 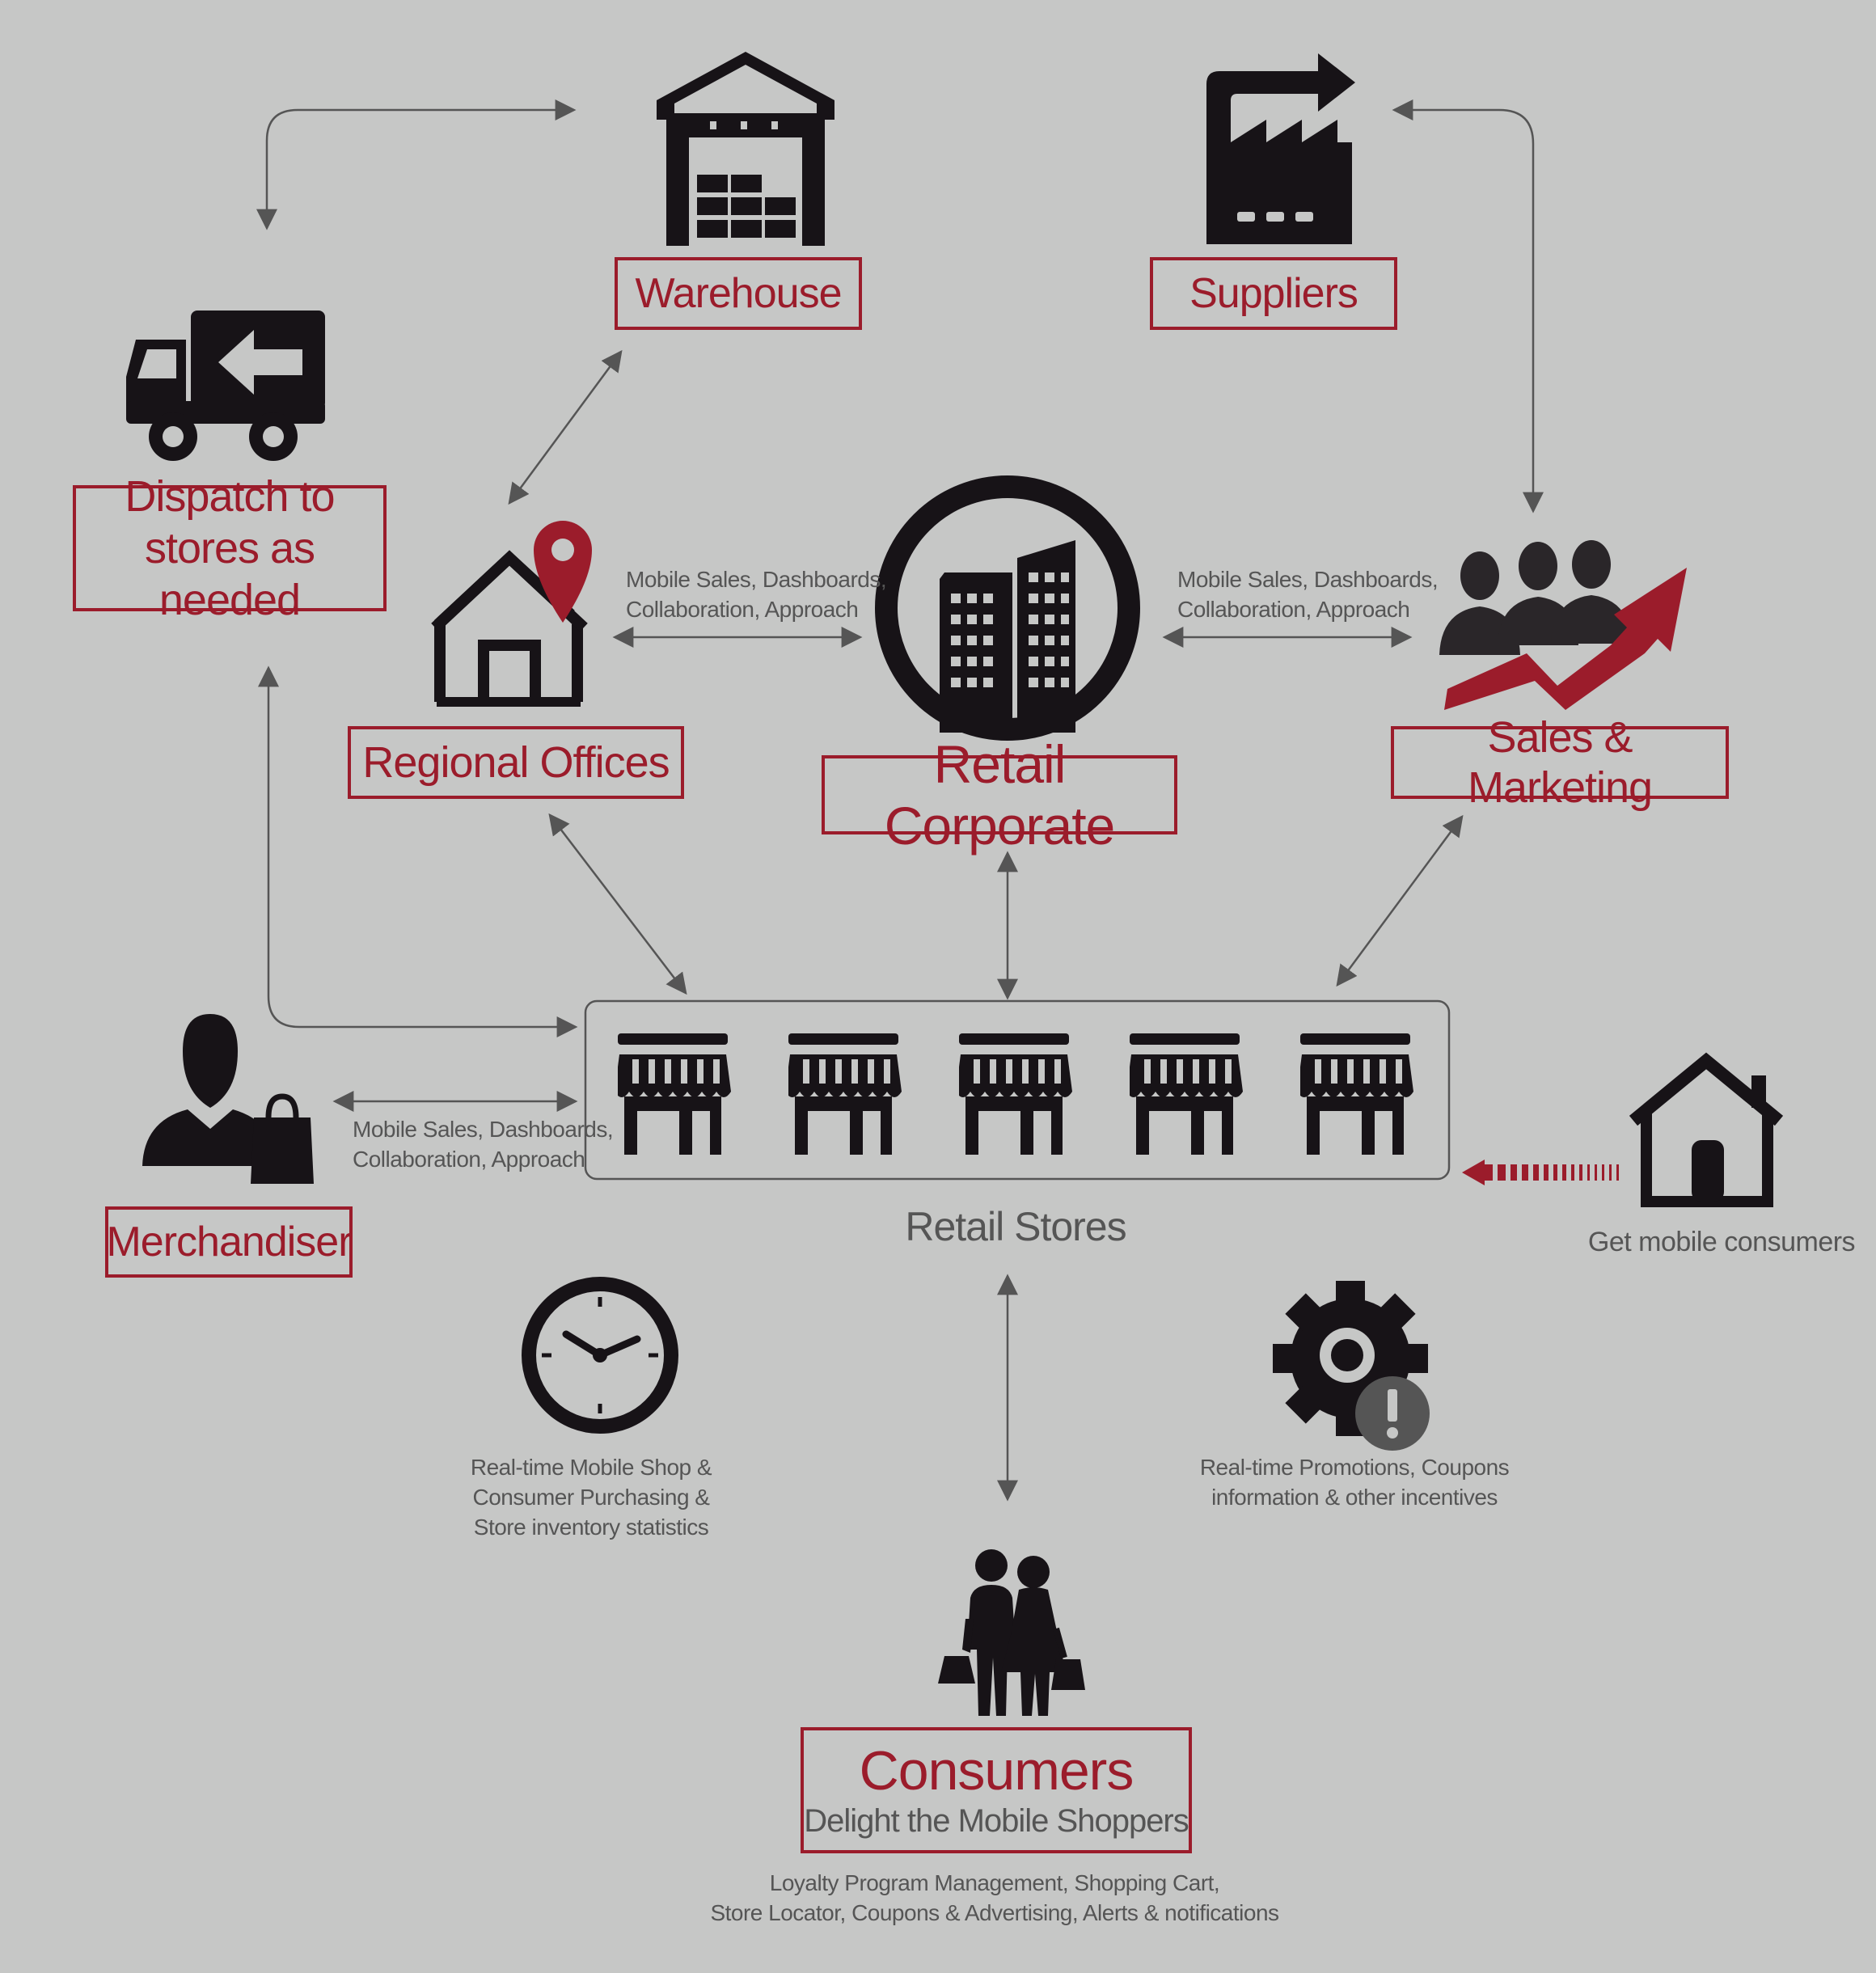 I want to click on arrow-warehouse-regional, so click(x=565, y=427).